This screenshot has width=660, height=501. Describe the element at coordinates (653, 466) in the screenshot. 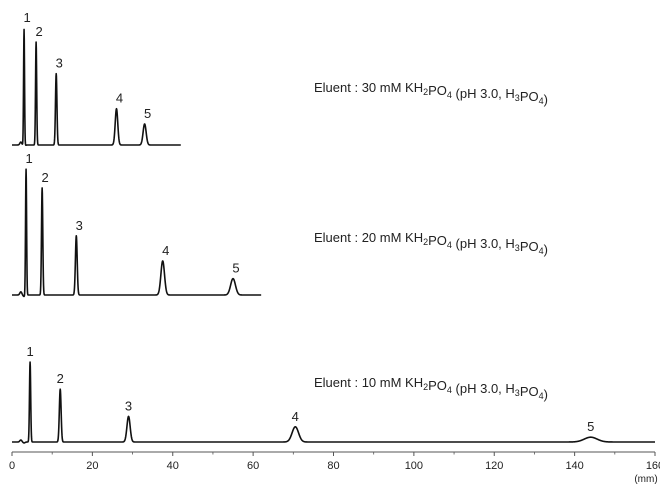

I see `x-axis-tick-label: 160` at that location.